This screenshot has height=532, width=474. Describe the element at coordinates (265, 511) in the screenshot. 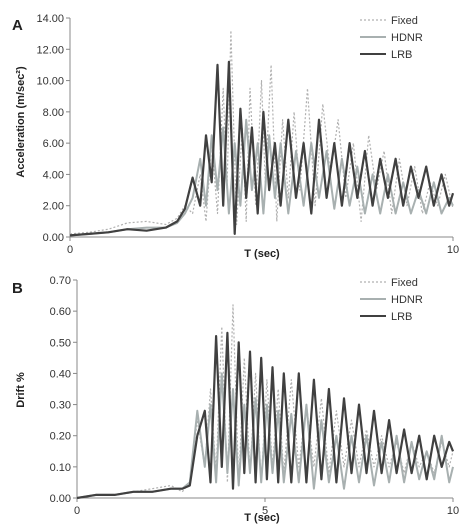

I see `panel-b-x-tick-label: 5` at that location.